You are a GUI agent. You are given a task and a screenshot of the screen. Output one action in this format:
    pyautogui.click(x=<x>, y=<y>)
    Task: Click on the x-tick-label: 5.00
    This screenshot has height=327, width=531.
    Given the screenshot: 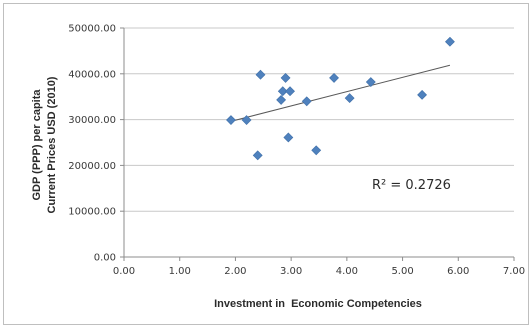 What is the action you would take?
    pyautogui.click(x=402, y=271)
    